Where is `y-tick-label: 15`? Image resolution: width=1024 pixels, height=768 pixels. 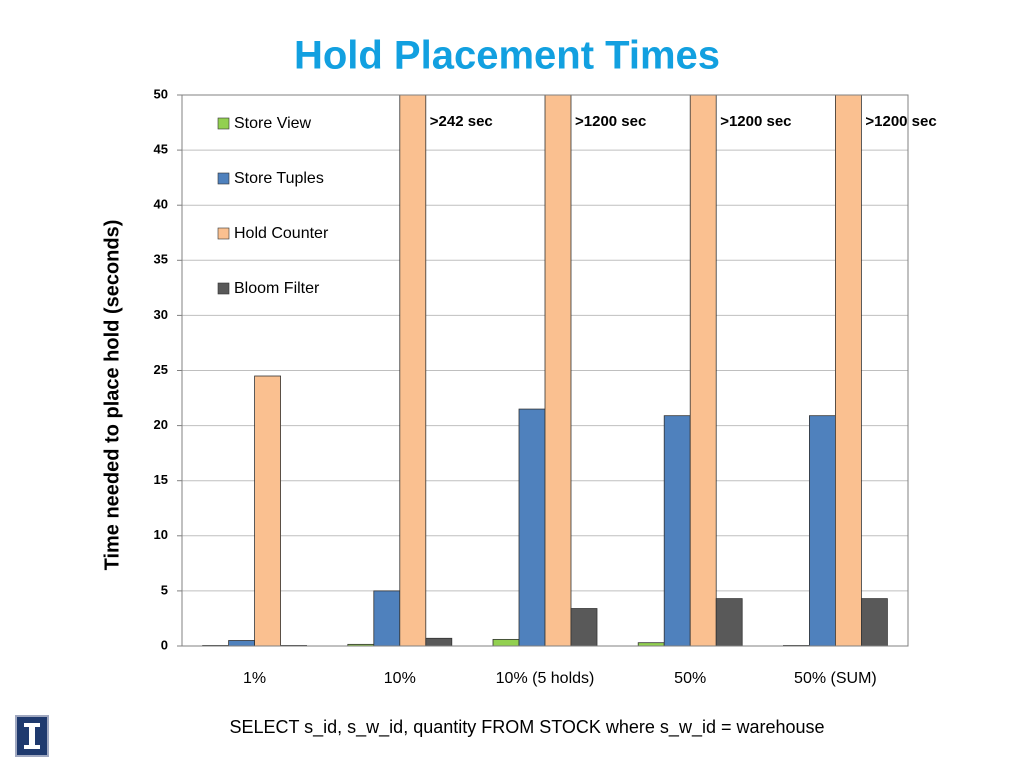 y-tick-label: 15 is located at coordinates (161, 479).